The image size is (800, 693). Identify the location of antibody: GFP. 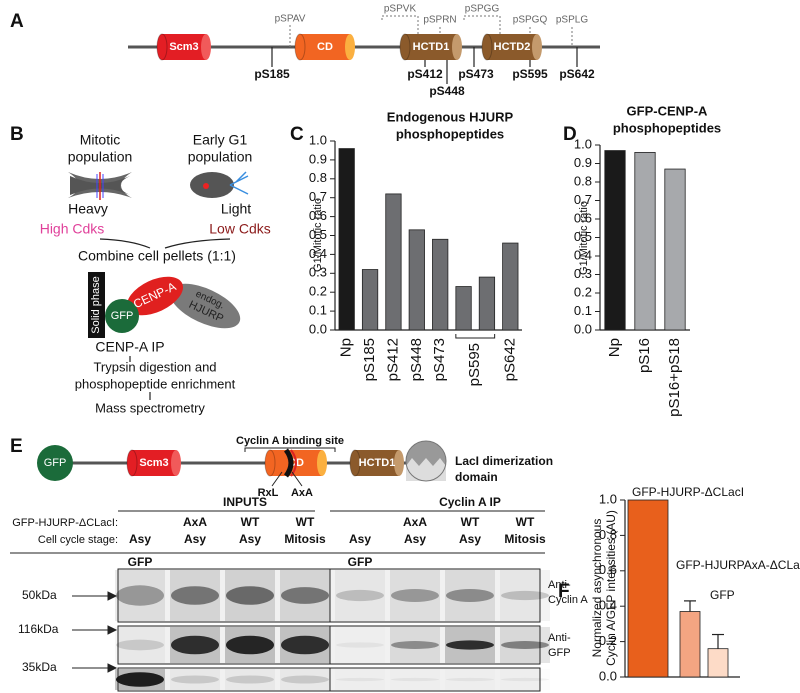
(559, 653).